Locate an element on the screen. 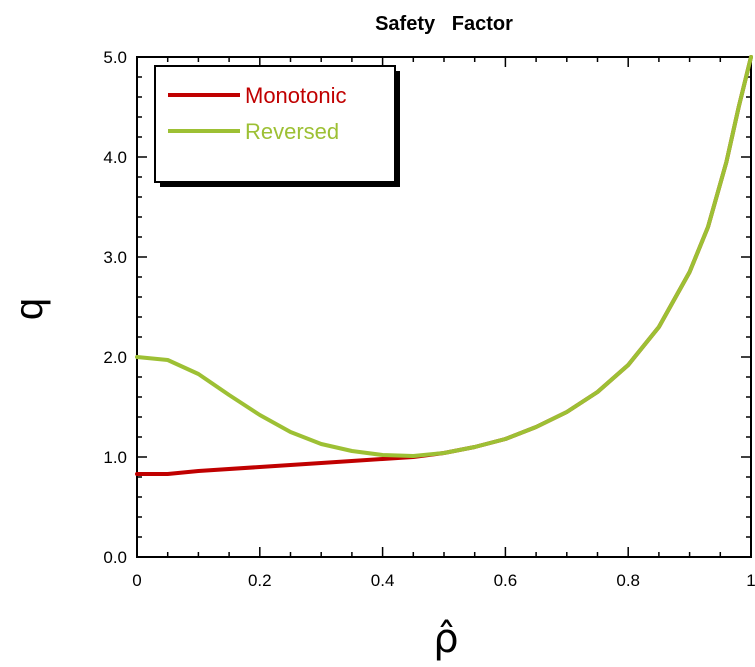 The height and width of the screenshot is (667, 755). y-tick-label: 5.0 is located at coordinates (115, 57).